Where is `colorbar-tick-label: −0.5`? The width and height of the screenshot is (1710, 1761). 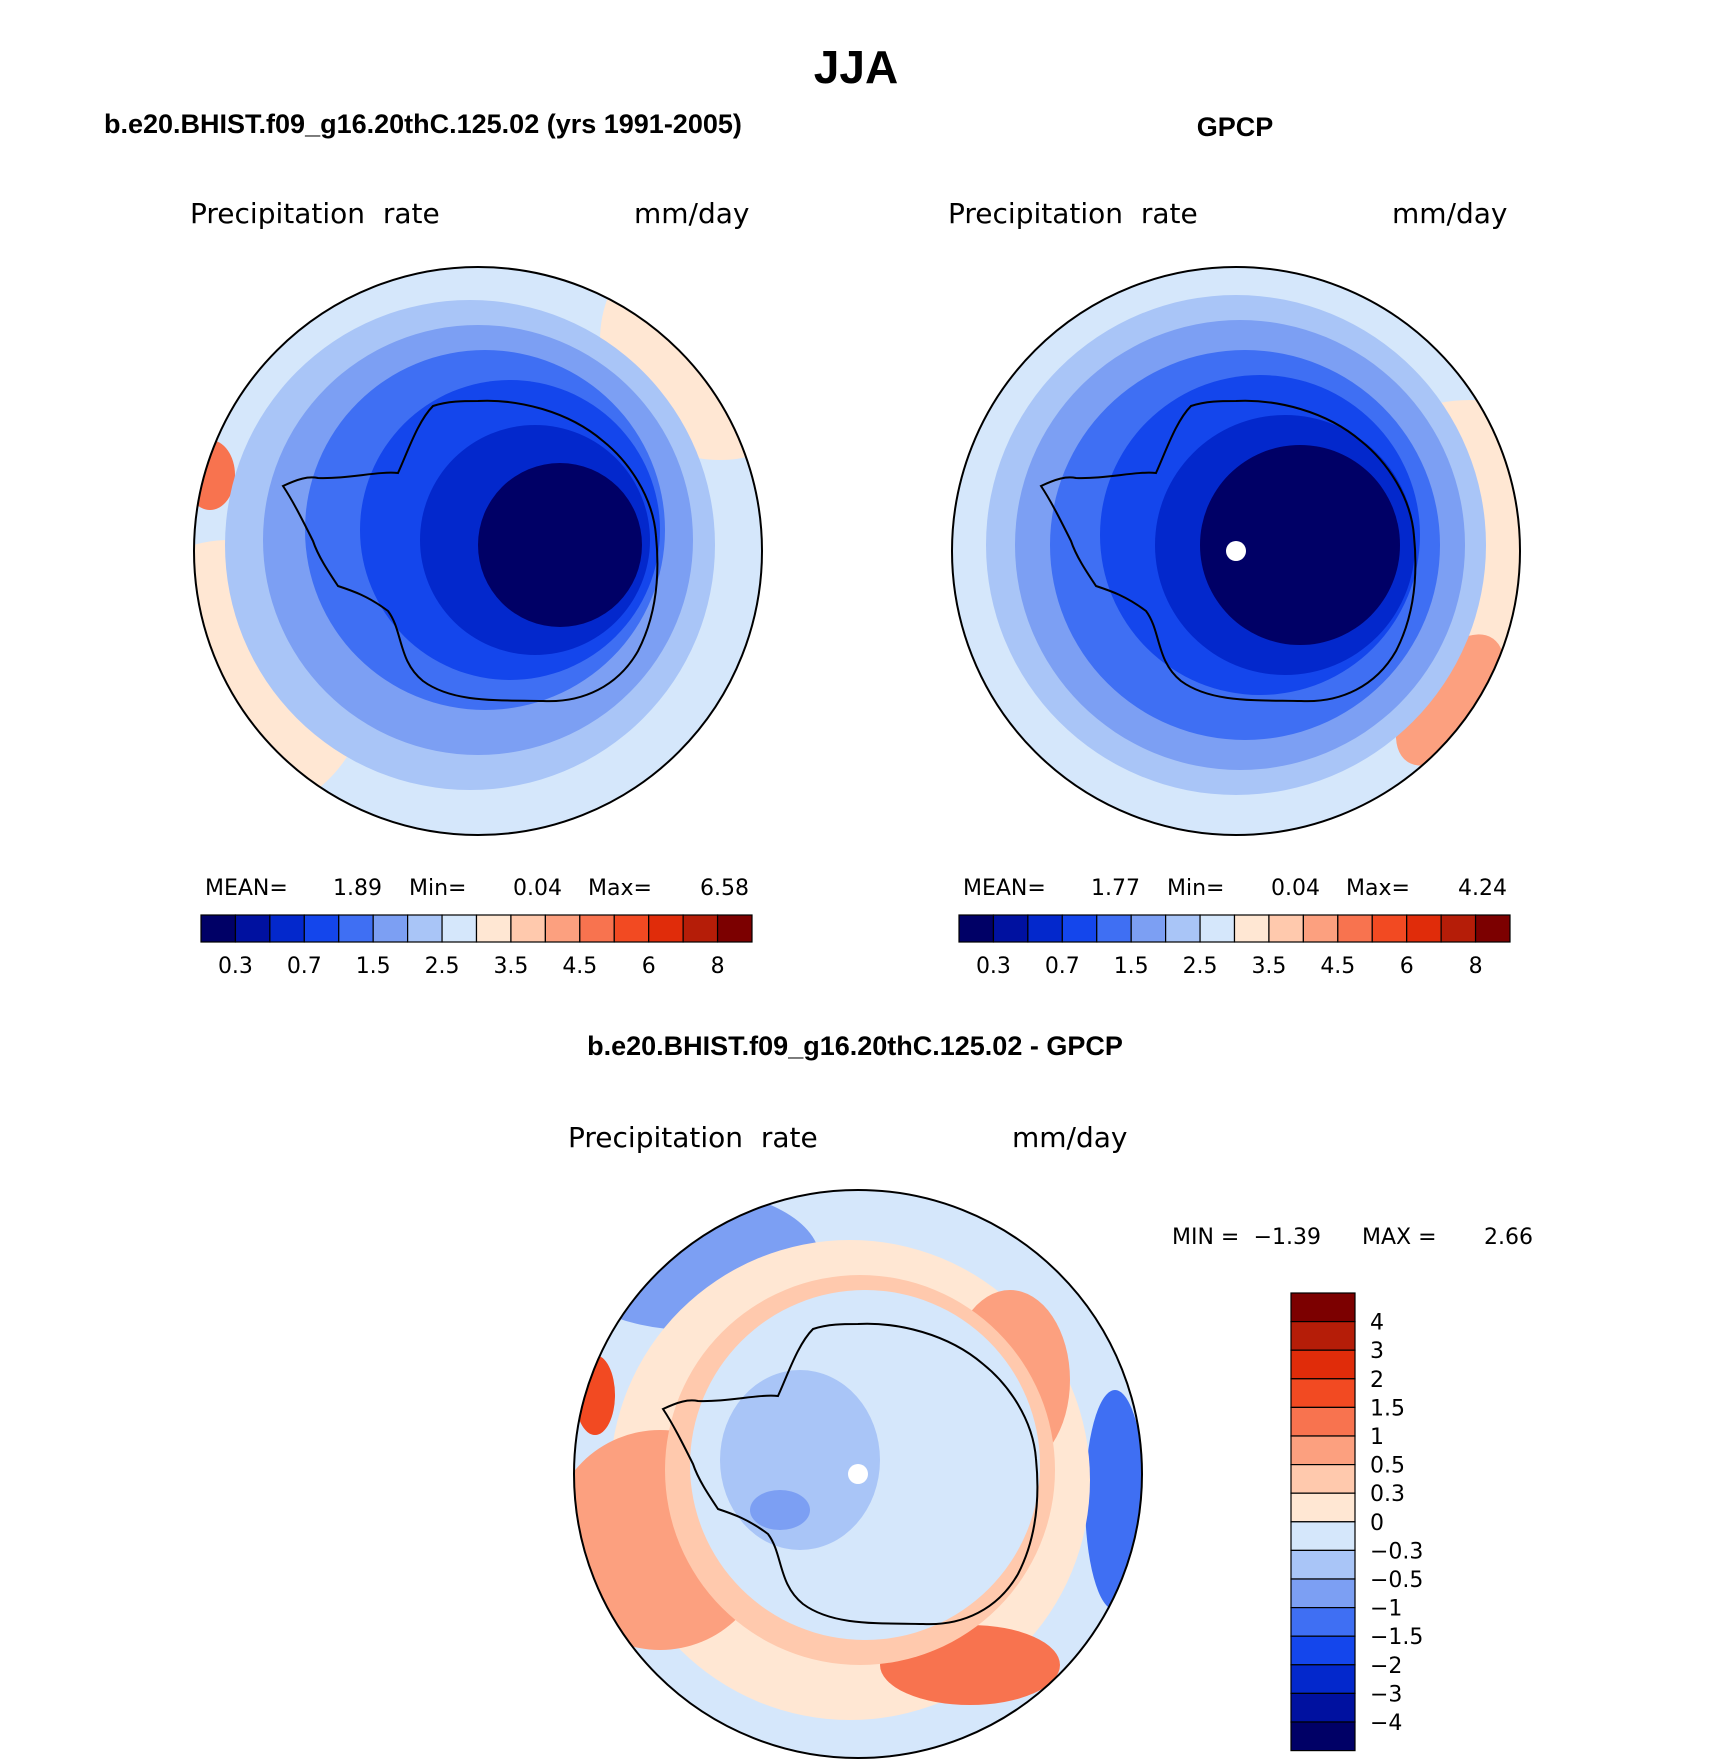 colorbar-tick-label: −0.5 is located at coordinates (1396, 1580).